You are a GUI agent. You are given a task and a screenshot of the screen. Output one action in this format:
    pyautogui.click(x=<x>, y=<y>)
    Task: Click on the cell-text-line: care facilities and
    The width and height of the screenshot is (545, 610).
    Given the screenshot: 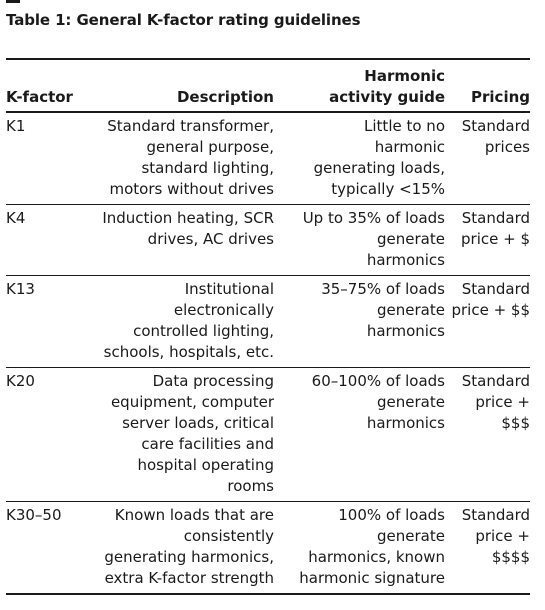 What is the action you would take?
    pyautogui.click(x=207, y=444)
    